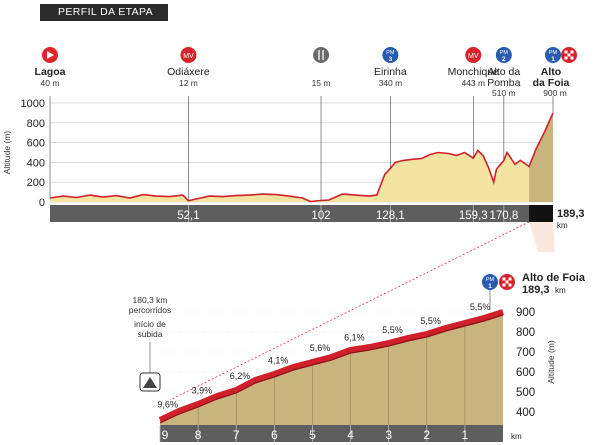 The width and height of the screenshot is (600, 445). I want to click on marker-altitude: 15 m, so click(321, 83).